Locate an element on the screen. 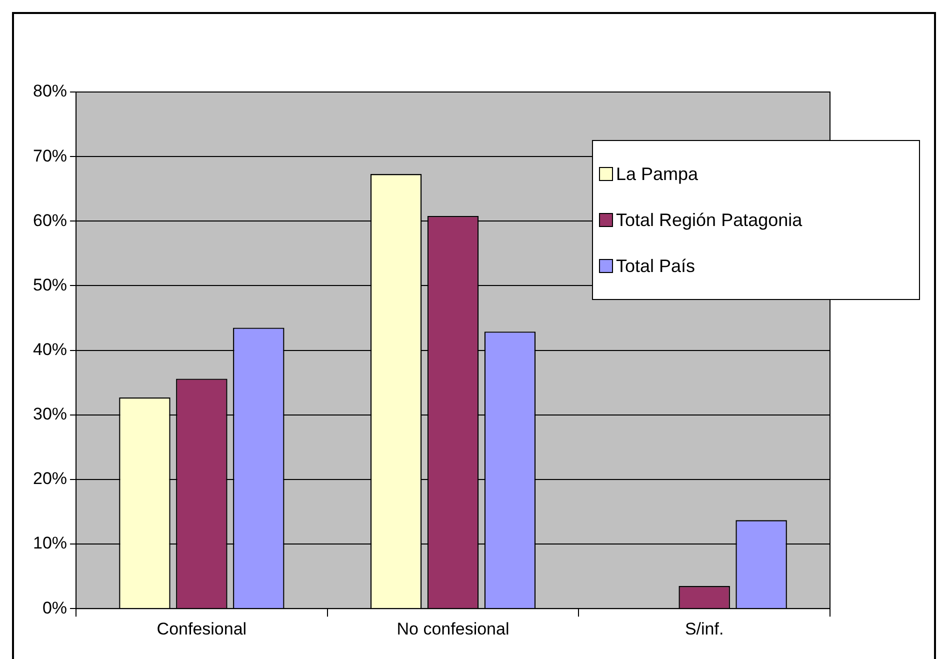  y-tick-label: 10% is located at coordinates (50, 543).